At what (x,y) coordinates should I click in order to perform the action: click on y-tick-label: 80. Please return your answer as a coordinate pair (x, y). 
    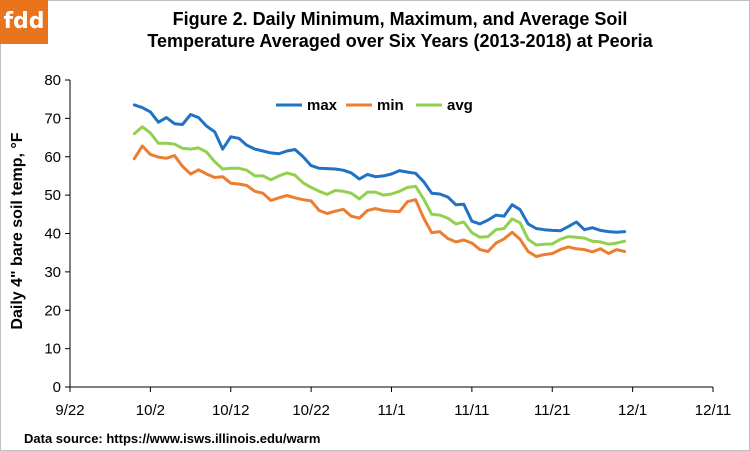
    Looking at the image, I should click on (52, 80).